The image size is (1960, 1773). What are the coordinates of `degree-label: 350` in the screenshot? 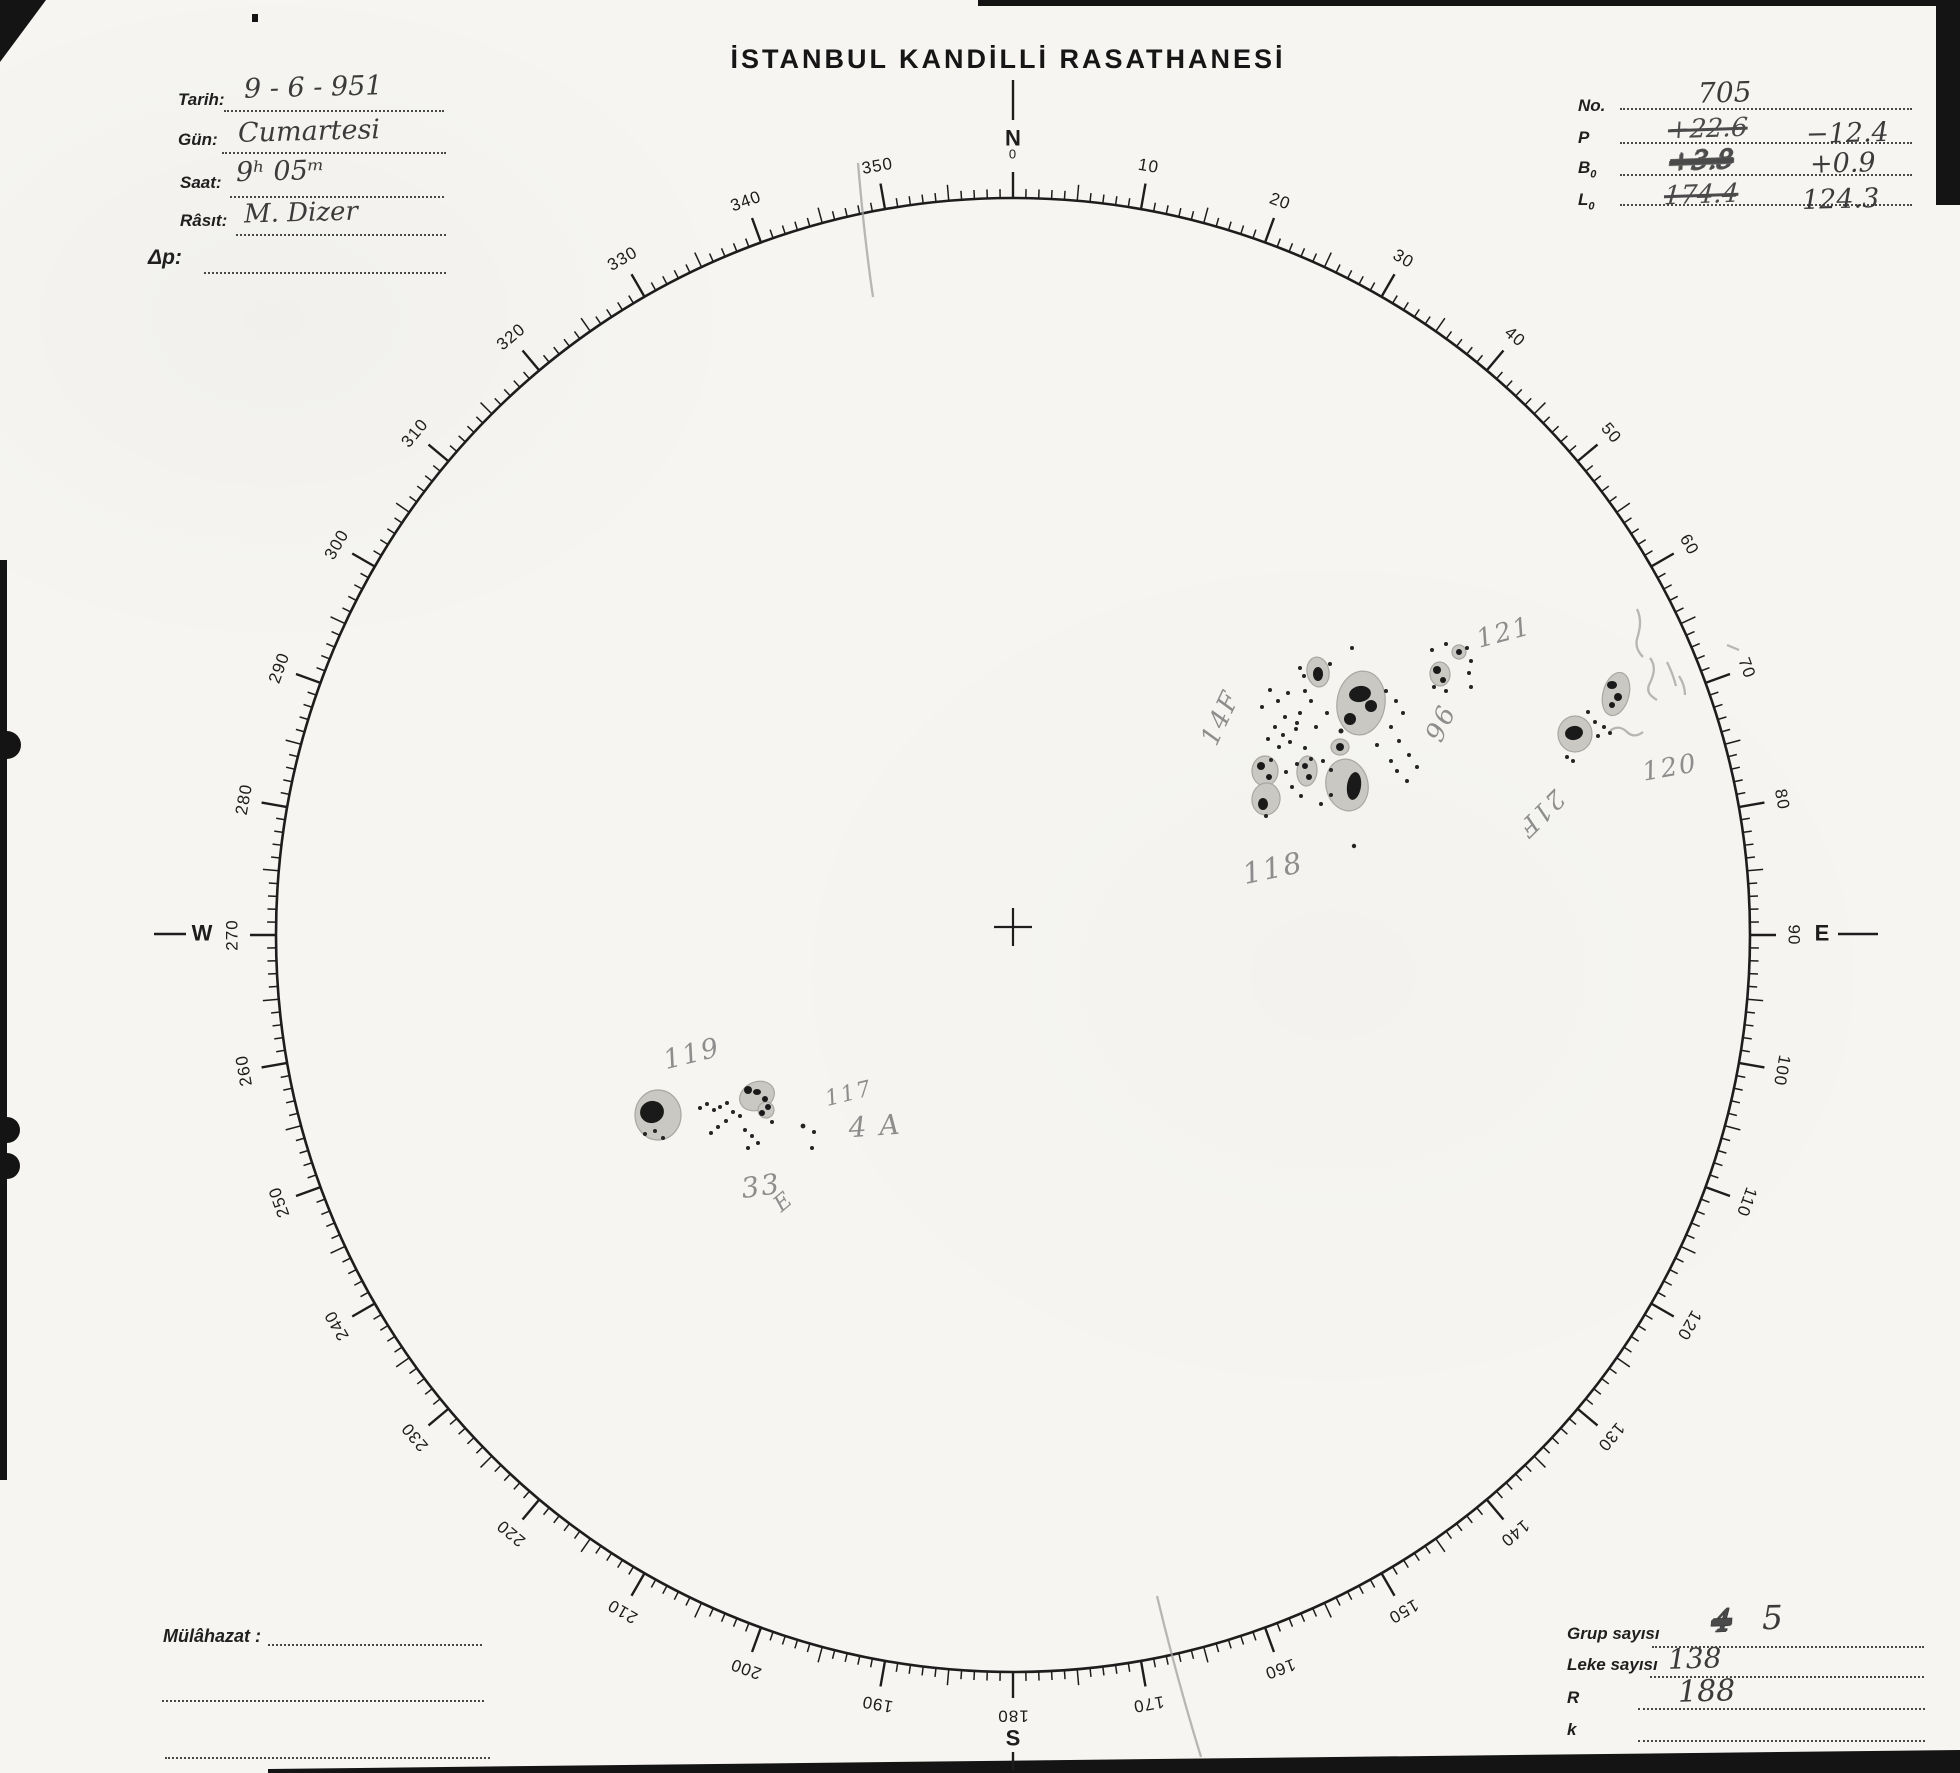 It's located at (877, 166).